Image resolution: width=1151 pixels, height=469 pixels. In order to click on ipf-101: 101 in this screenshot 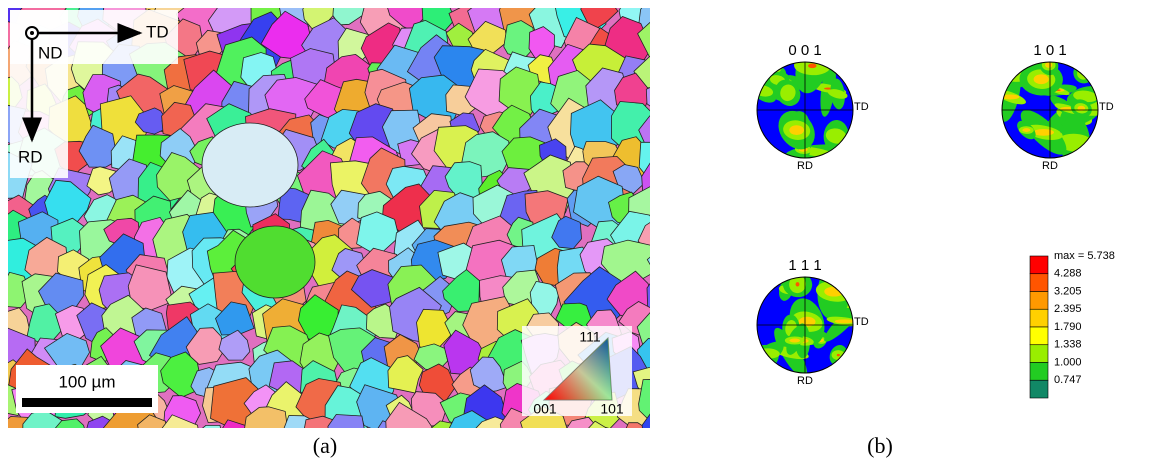, I will do `click(612, 409)`.